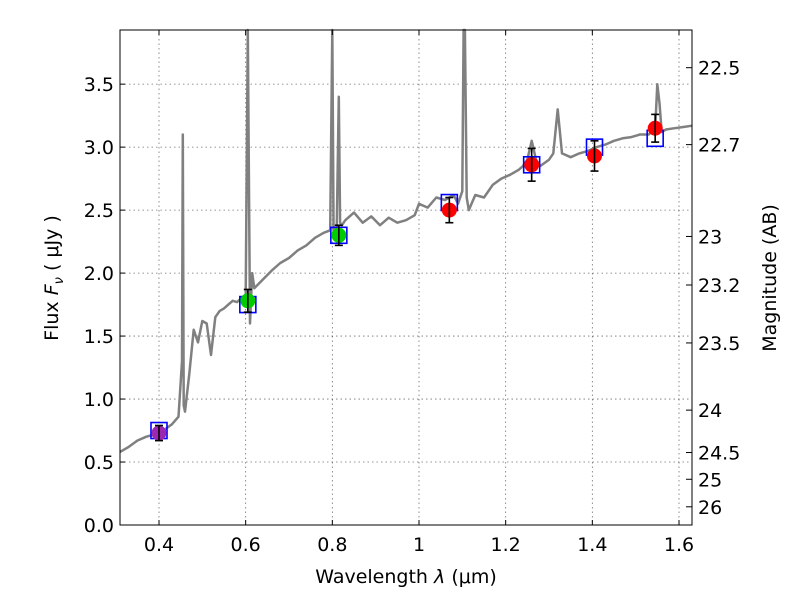 Image resolution: width=800 pixels, height=600 pixels. I want to click on y2-tick-label: 22.7, so click(719, 146).